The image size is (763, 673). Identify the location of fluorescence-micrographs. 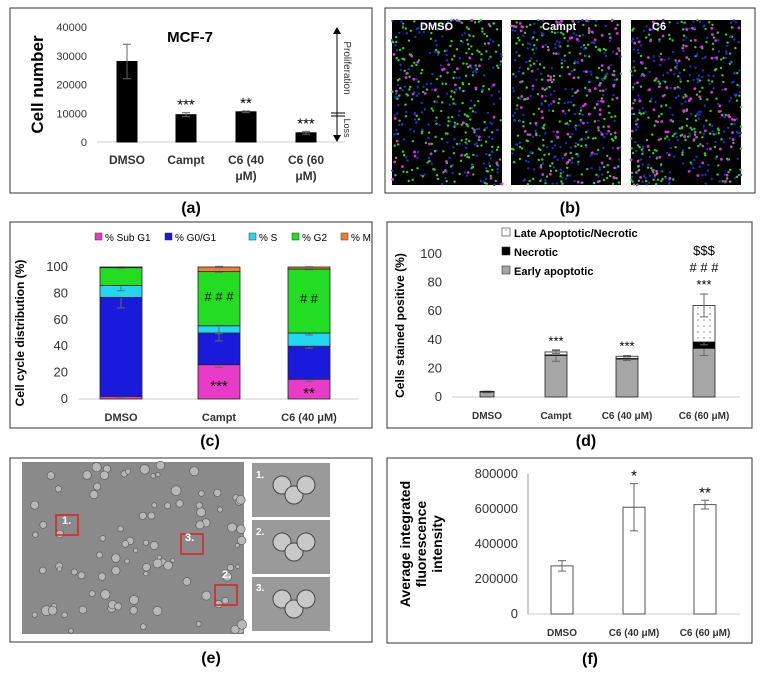
(566, 102).